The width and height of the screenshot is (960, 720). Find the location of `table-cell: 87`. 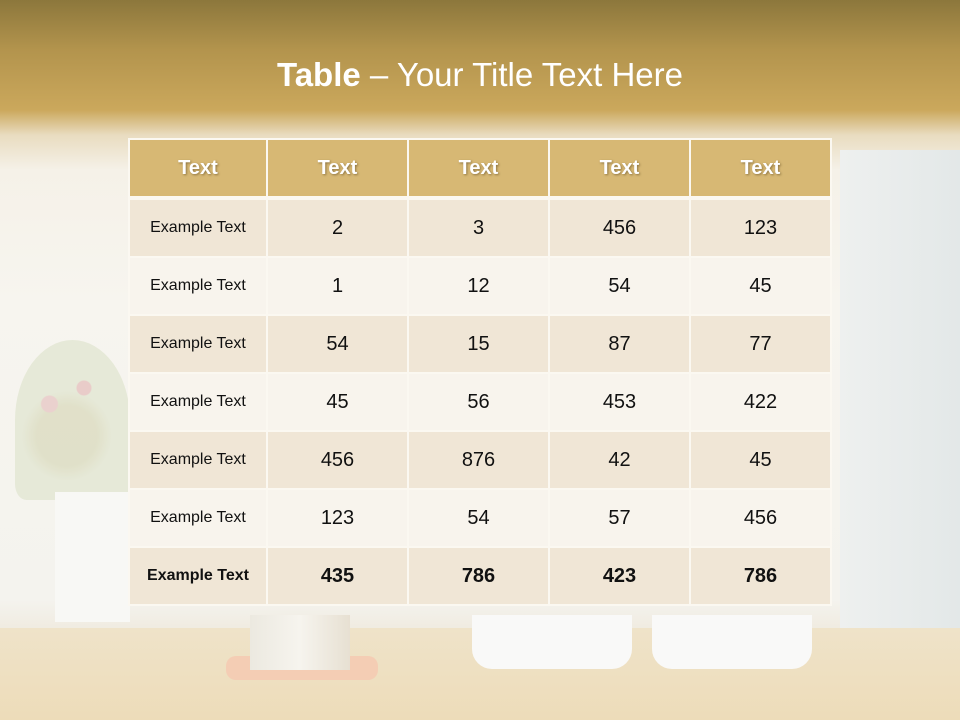

table-cell: 87 is located at coordinates (619, 344).